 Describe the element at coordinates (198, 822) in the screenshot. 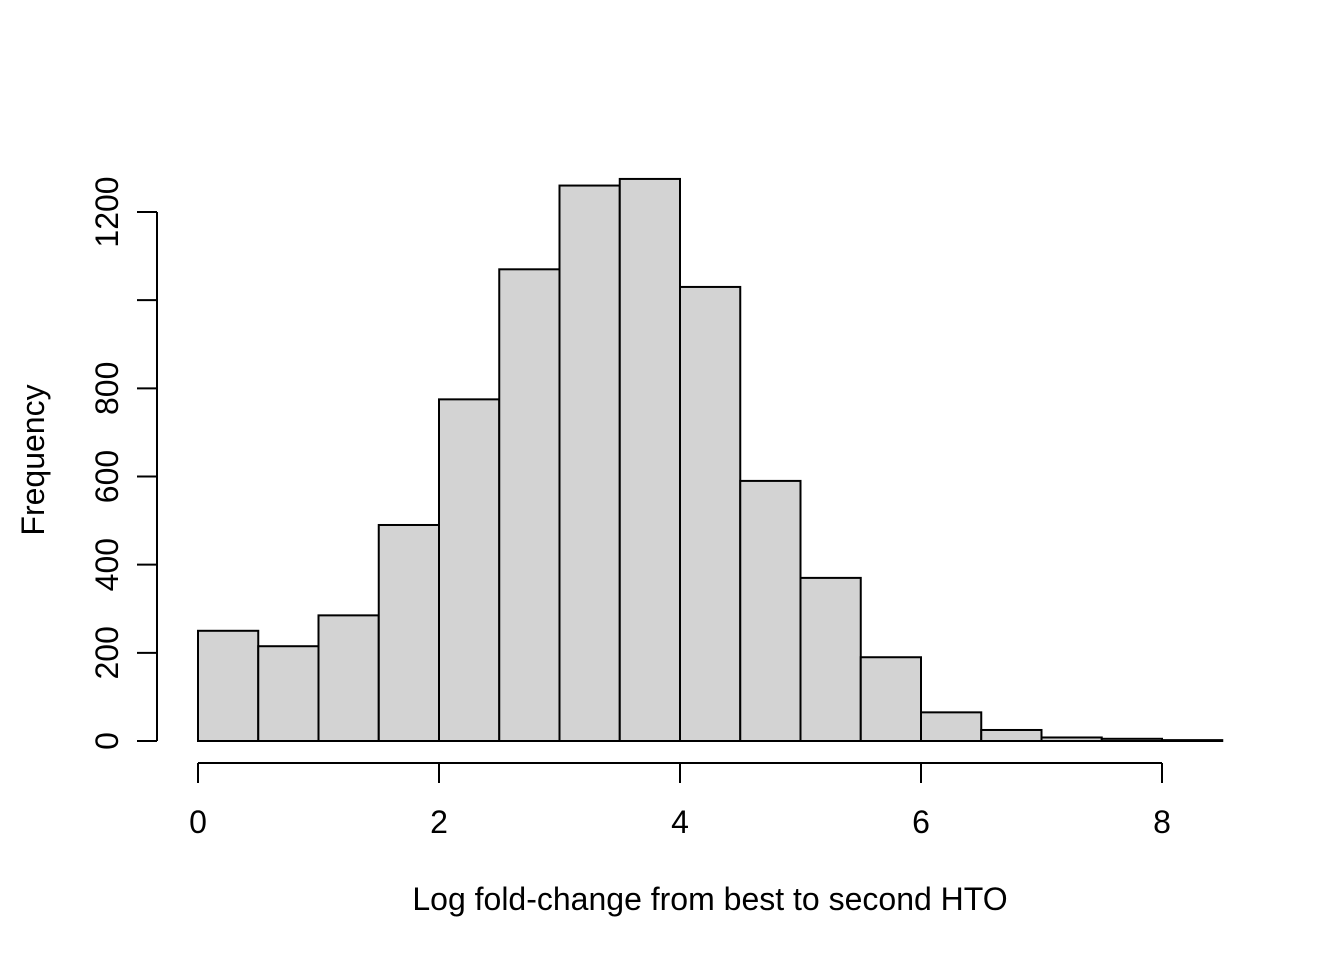

I see `x-axis-tick-label: 0` at that location.